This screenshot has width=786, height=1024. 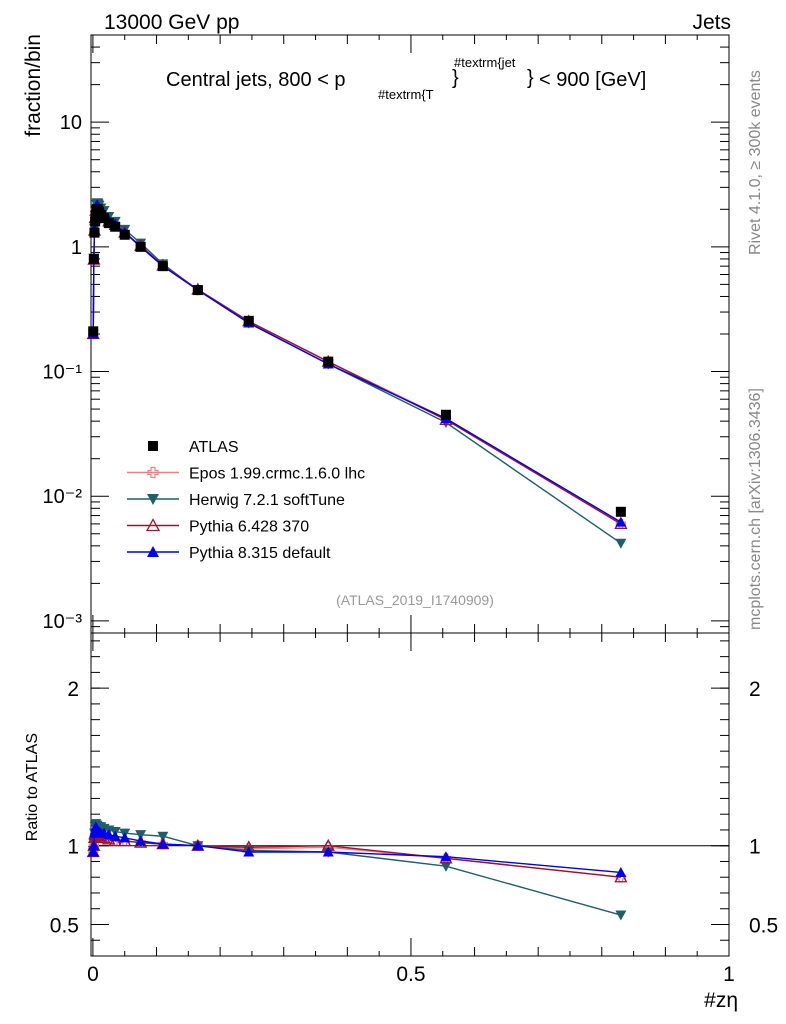 I want to click on ratio-ylabel: Ratio to ATLAS, so click(x=32, y=787).